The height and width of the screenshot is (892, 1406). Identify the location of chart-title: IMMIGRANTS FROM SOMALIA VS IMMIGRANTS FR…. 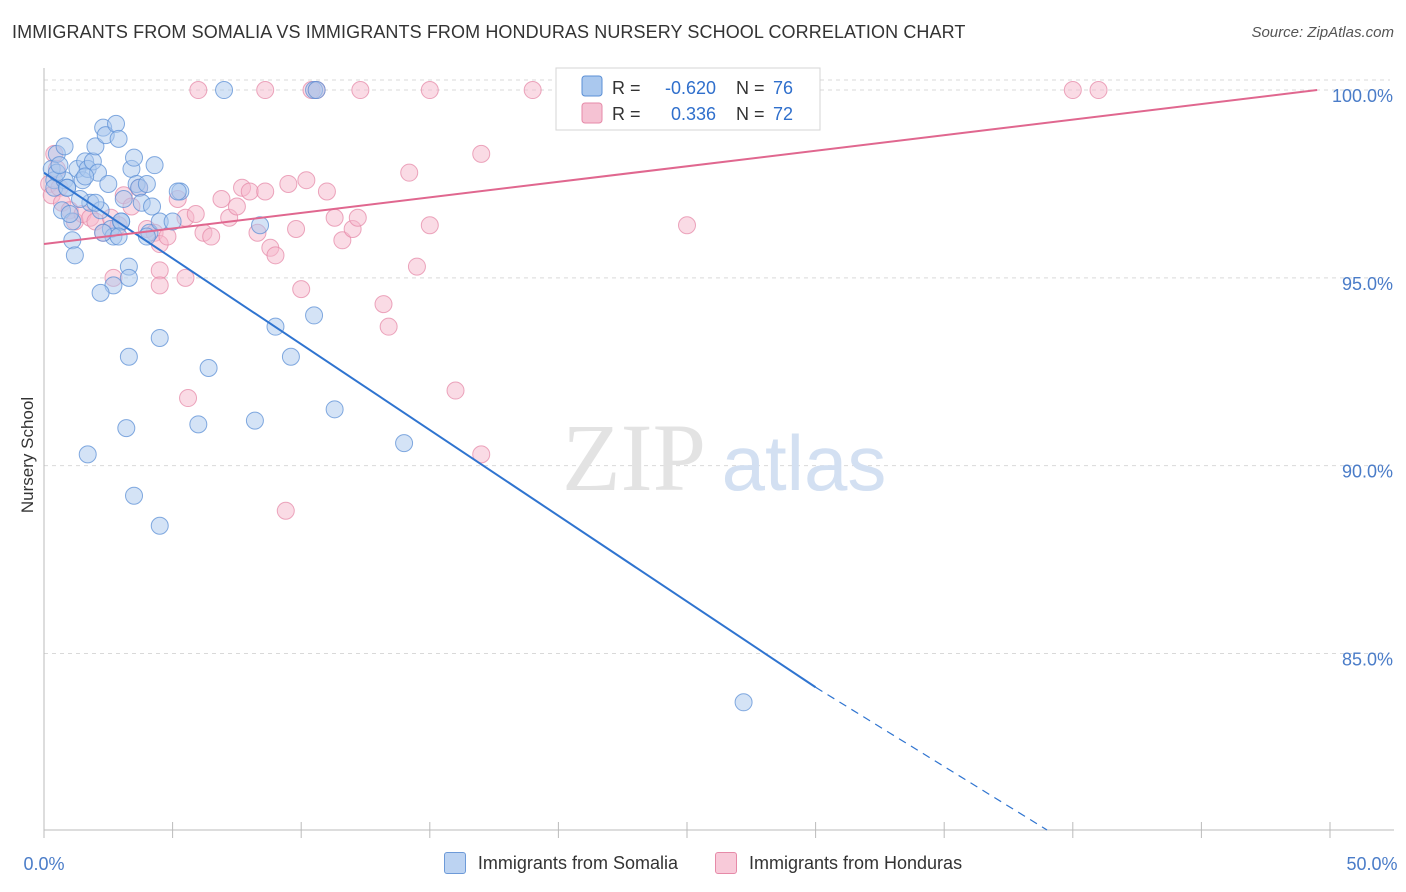
(489, 32).